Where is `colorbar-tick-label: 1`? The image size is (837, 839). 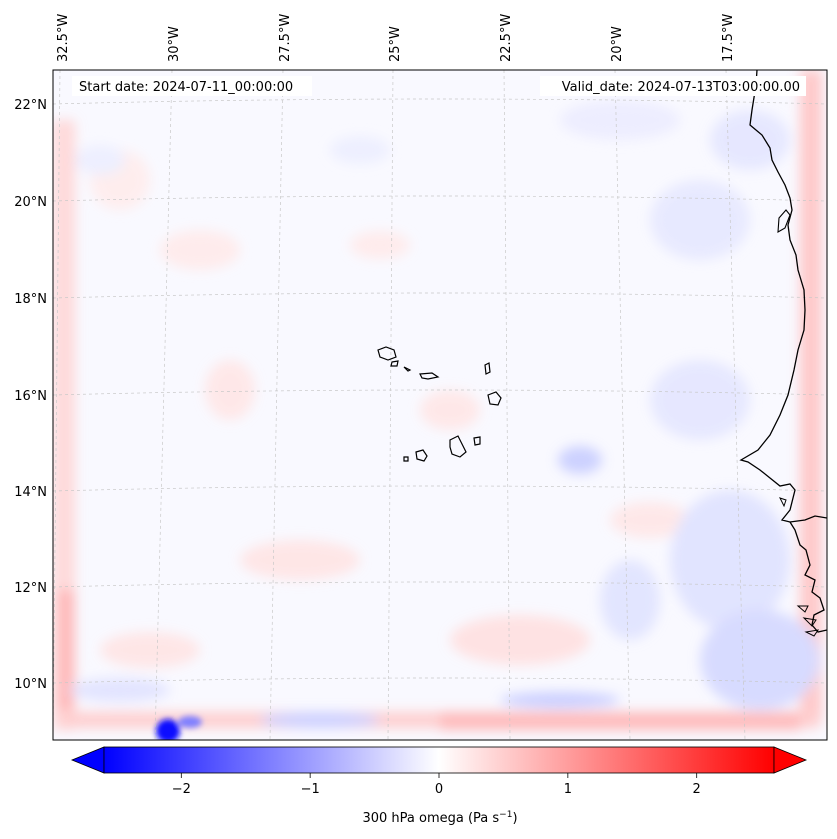
colorbar-tick-label: 1 is located at coordinates (568, 789).